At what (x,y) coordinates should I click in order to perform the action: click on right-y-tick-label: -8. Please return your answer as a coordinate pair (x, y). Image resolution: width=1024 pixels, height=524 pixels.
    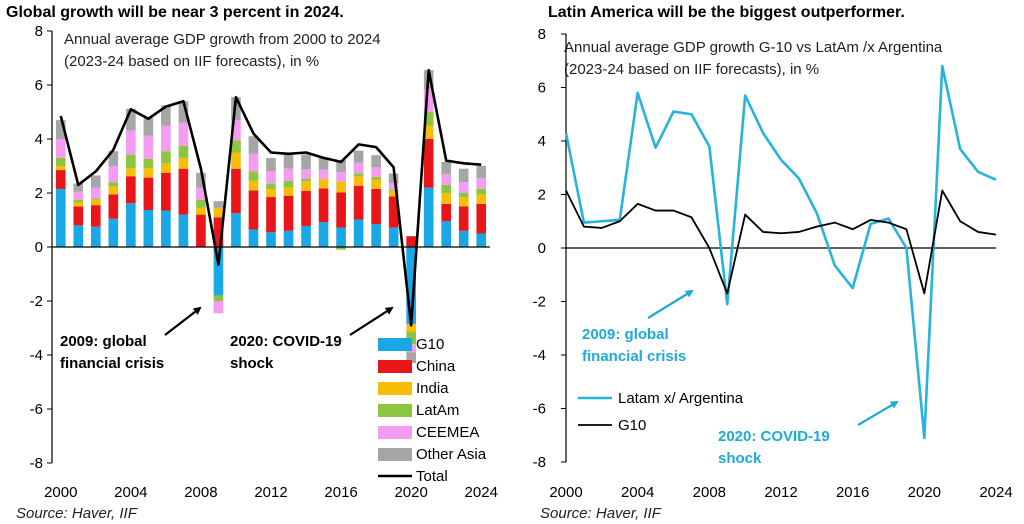
    Looking at the image, I should click on (539, 462).